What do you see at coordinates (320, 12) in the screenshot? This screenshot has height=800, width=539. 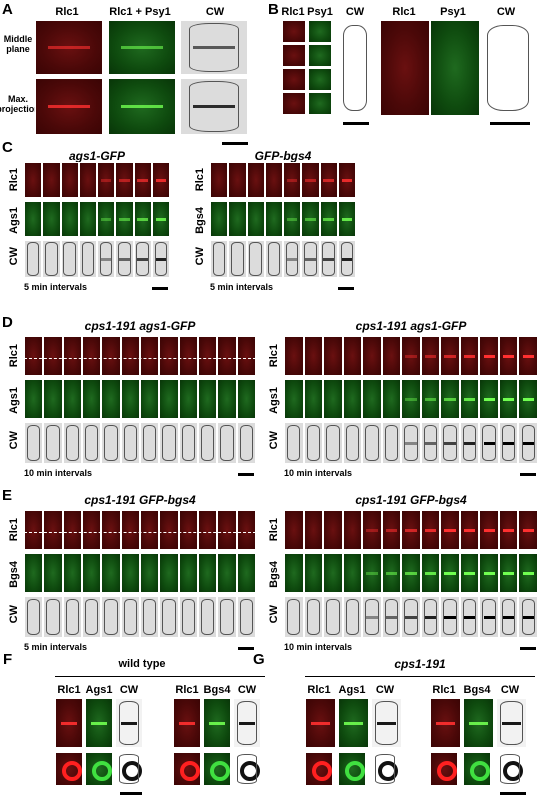 I see `label: Psy1` at bounding box center [320, 12].